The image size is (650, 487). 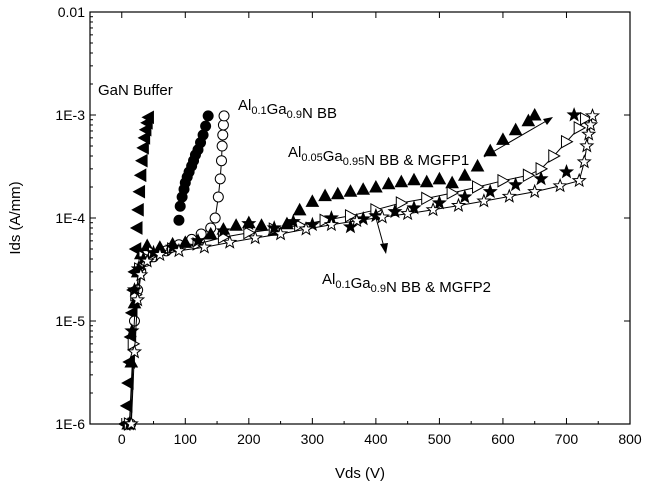 I want to click on x-tick-label: 700, so click(x=567, y=439).